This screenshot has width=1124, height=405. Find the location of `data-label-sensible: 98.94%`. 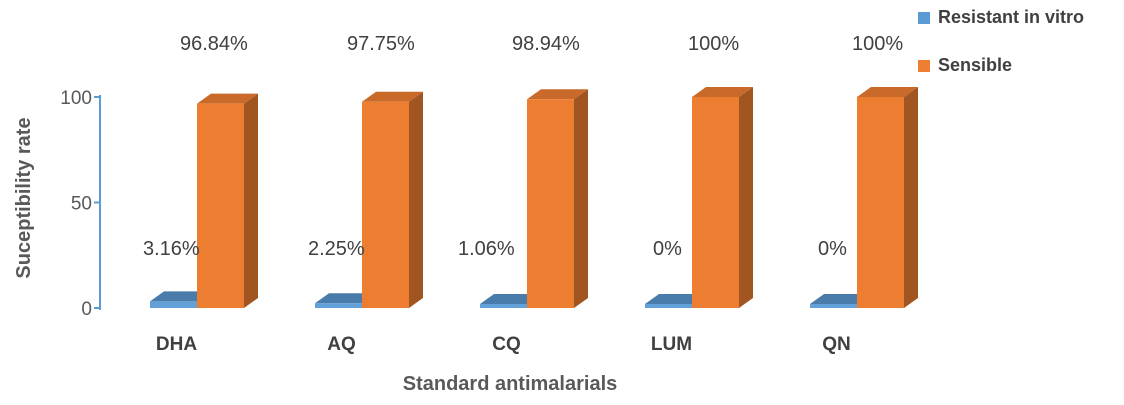

data-label-sensible: 98.94% is located at coordinates (546, 44).